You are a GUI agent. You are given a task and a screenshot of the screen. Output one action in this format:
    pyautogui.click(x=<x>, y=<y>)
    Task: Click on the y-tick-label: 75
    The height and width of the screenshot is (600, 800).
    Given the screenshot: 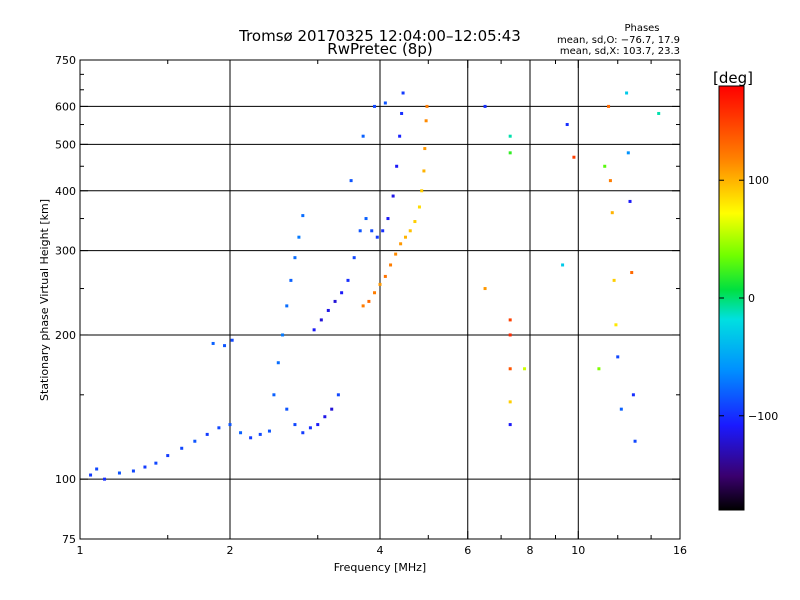 What is the action you would take?
    pyautogui.click(x=69, y=539)
    